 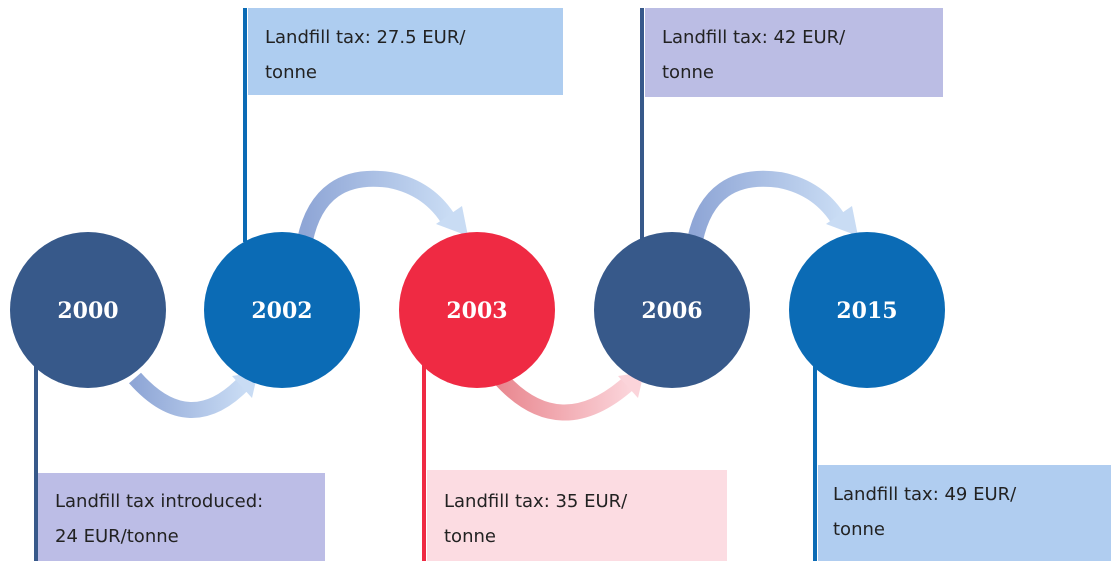 I want to click on label-line: Landfill tax: 35 EUR/, so click(x=536, y=501).